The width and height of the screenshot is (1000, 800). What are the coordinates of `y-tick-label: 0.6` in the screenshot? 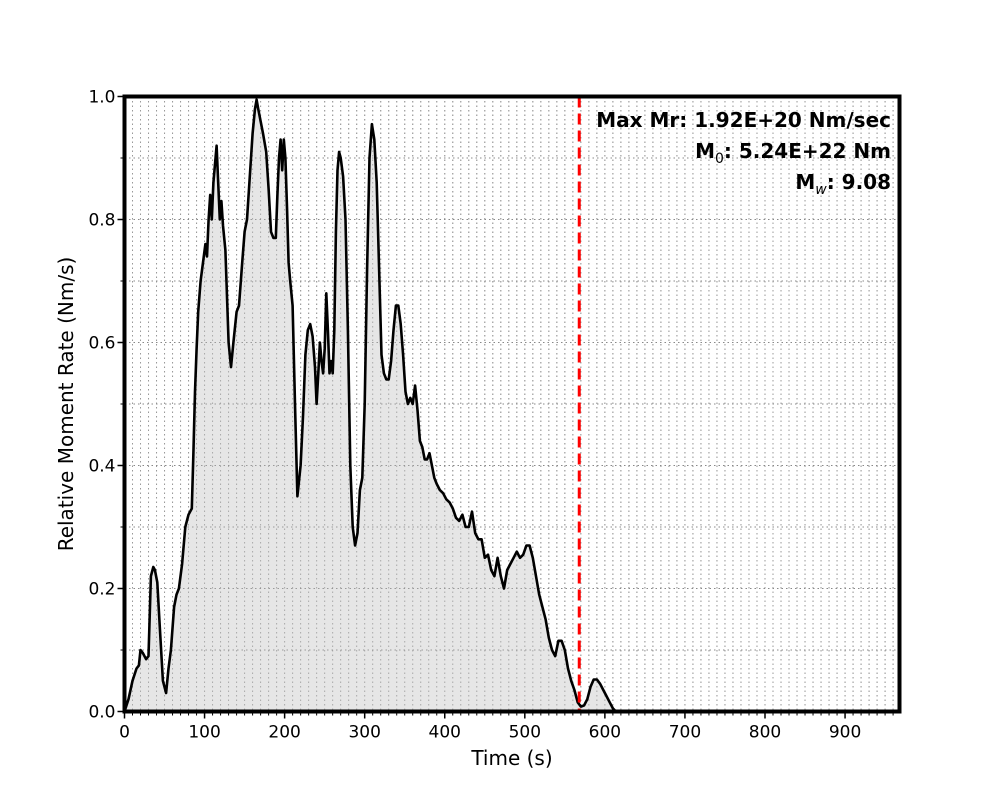 It's located at (101, 344).